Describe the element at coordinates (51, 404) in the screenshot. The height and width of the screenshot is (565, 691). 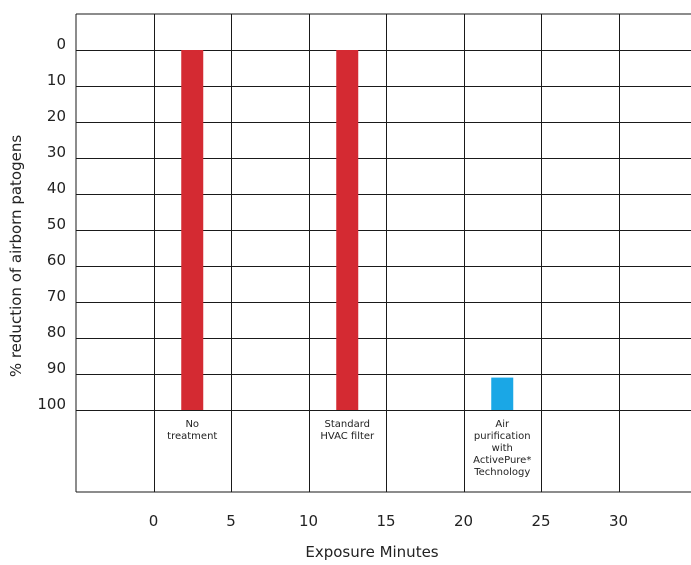
I see `y-tick-label: 100` at that location.